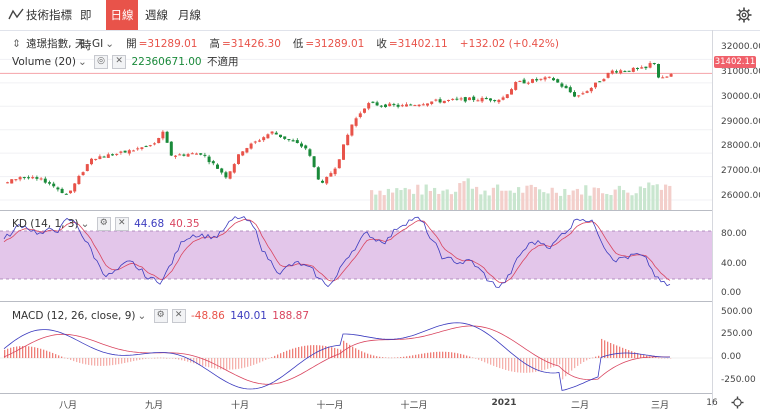 The width and height of the screenshot is (760, 414). What do you see at coordinates (189, 15) in the screenshot?
I see `interval-monthly: 月線` at bounding box center [189, 15].